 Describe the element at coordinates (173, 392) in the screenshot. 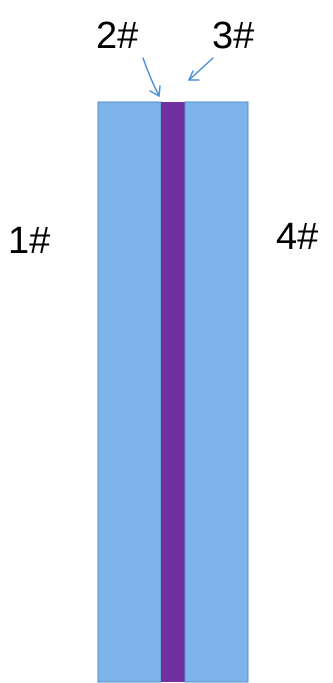

I see `middle-layer-block` at that location.